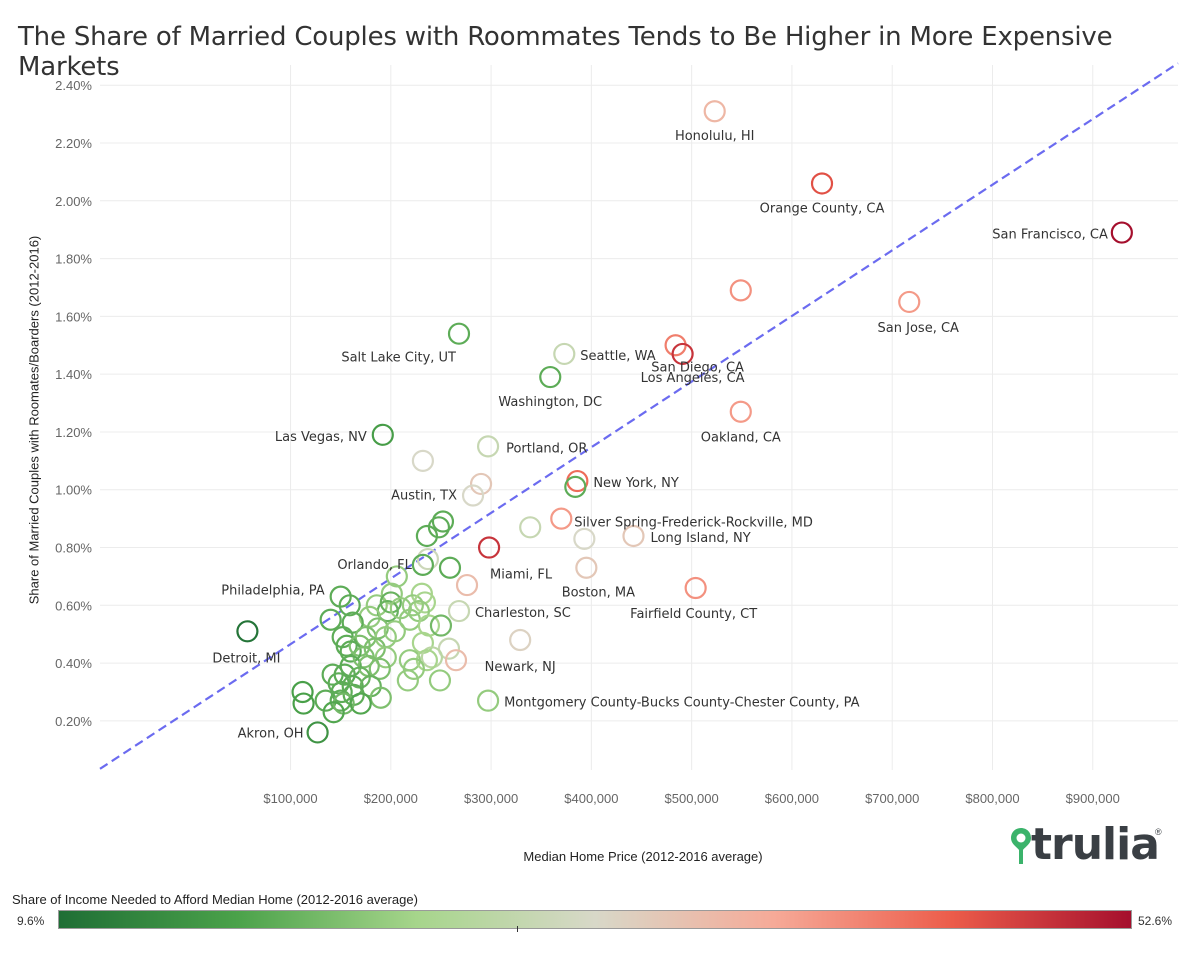 This screenshot has width=1200, height=960. I want to click on y-tick-label: 2.20%, so click(73, 143).